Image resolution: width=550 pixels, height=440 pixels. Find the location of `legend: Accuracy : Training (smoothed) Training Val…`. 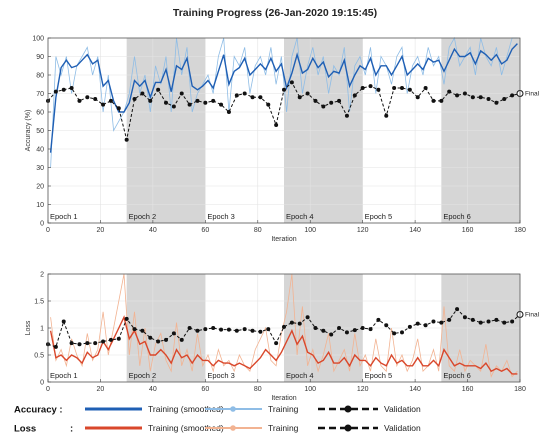

legend: Accuracy : Training (smoothed) Training Val… is located at coordinates (217, 419).